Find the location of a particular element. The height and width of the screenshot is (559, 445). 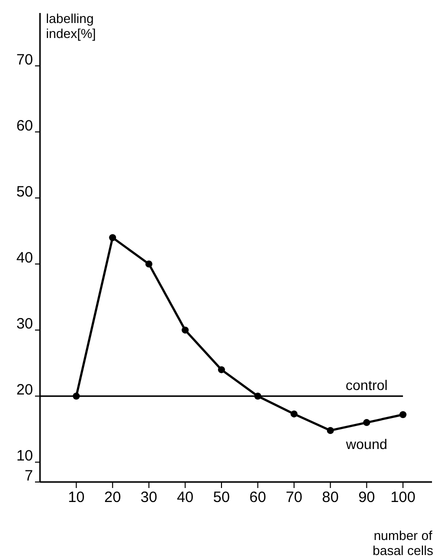

x-tick-label: 80 is located at coordinates (330, 497).